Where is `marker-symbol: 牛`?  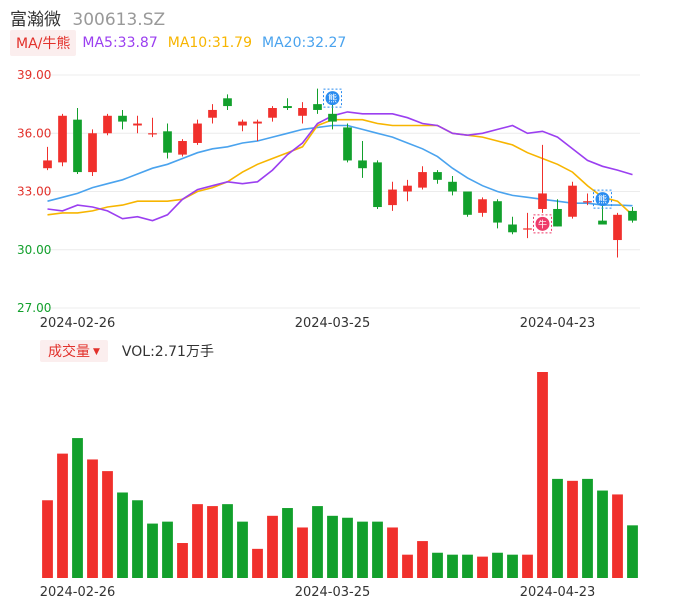
marker-symbol: 牛 is located at coordinates (542, 224).